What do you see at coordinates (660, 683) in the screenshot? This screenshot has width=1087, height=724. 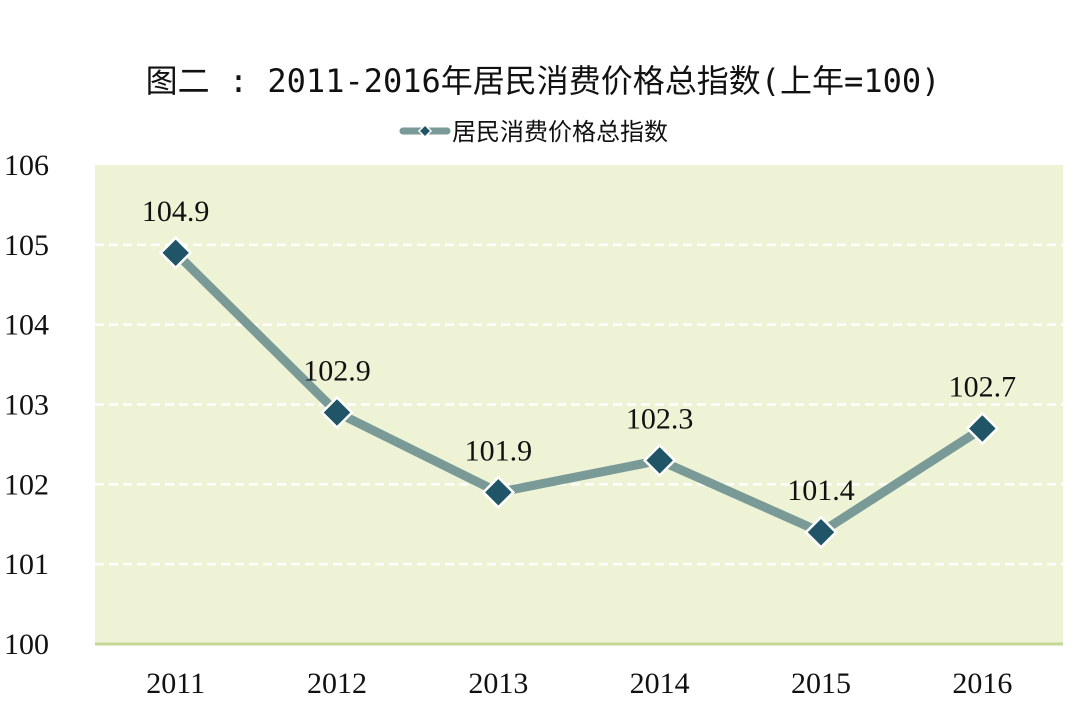 I see `x-tick-label: 2014` at bounding box center [660, 683].